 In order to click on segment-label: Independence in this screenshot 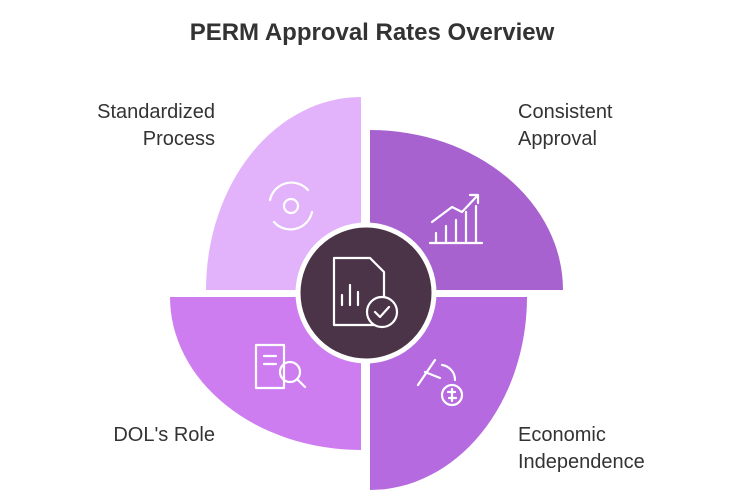, I will do `click(581, 462)`.